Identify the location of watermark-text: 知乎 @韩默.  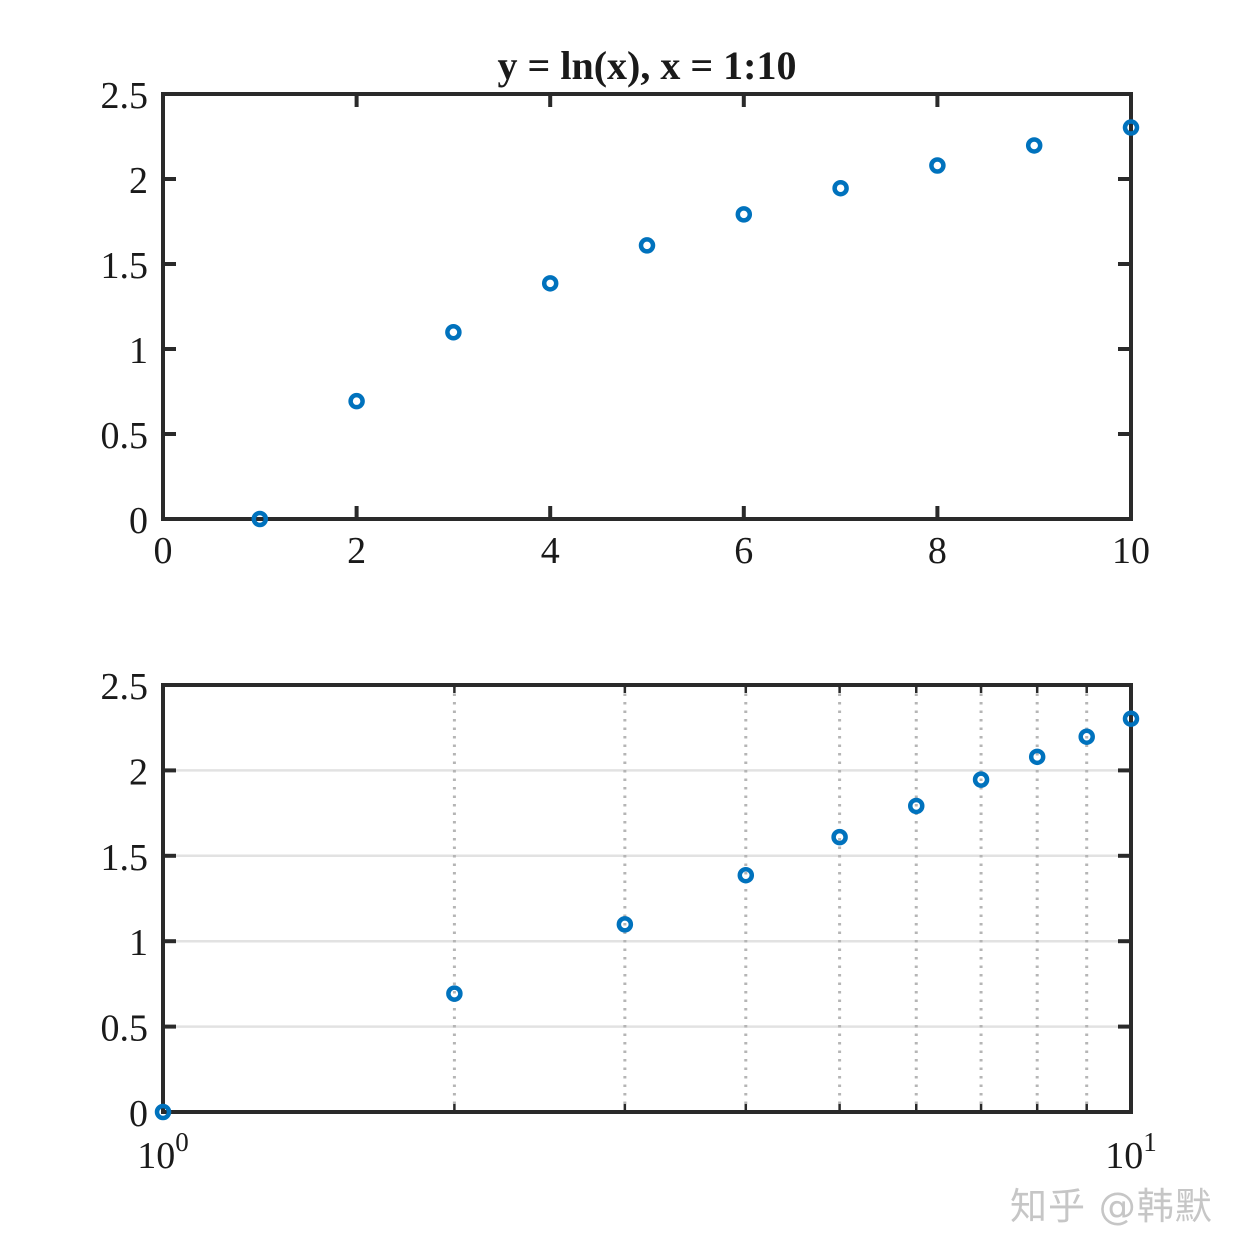
(1111, 1206).